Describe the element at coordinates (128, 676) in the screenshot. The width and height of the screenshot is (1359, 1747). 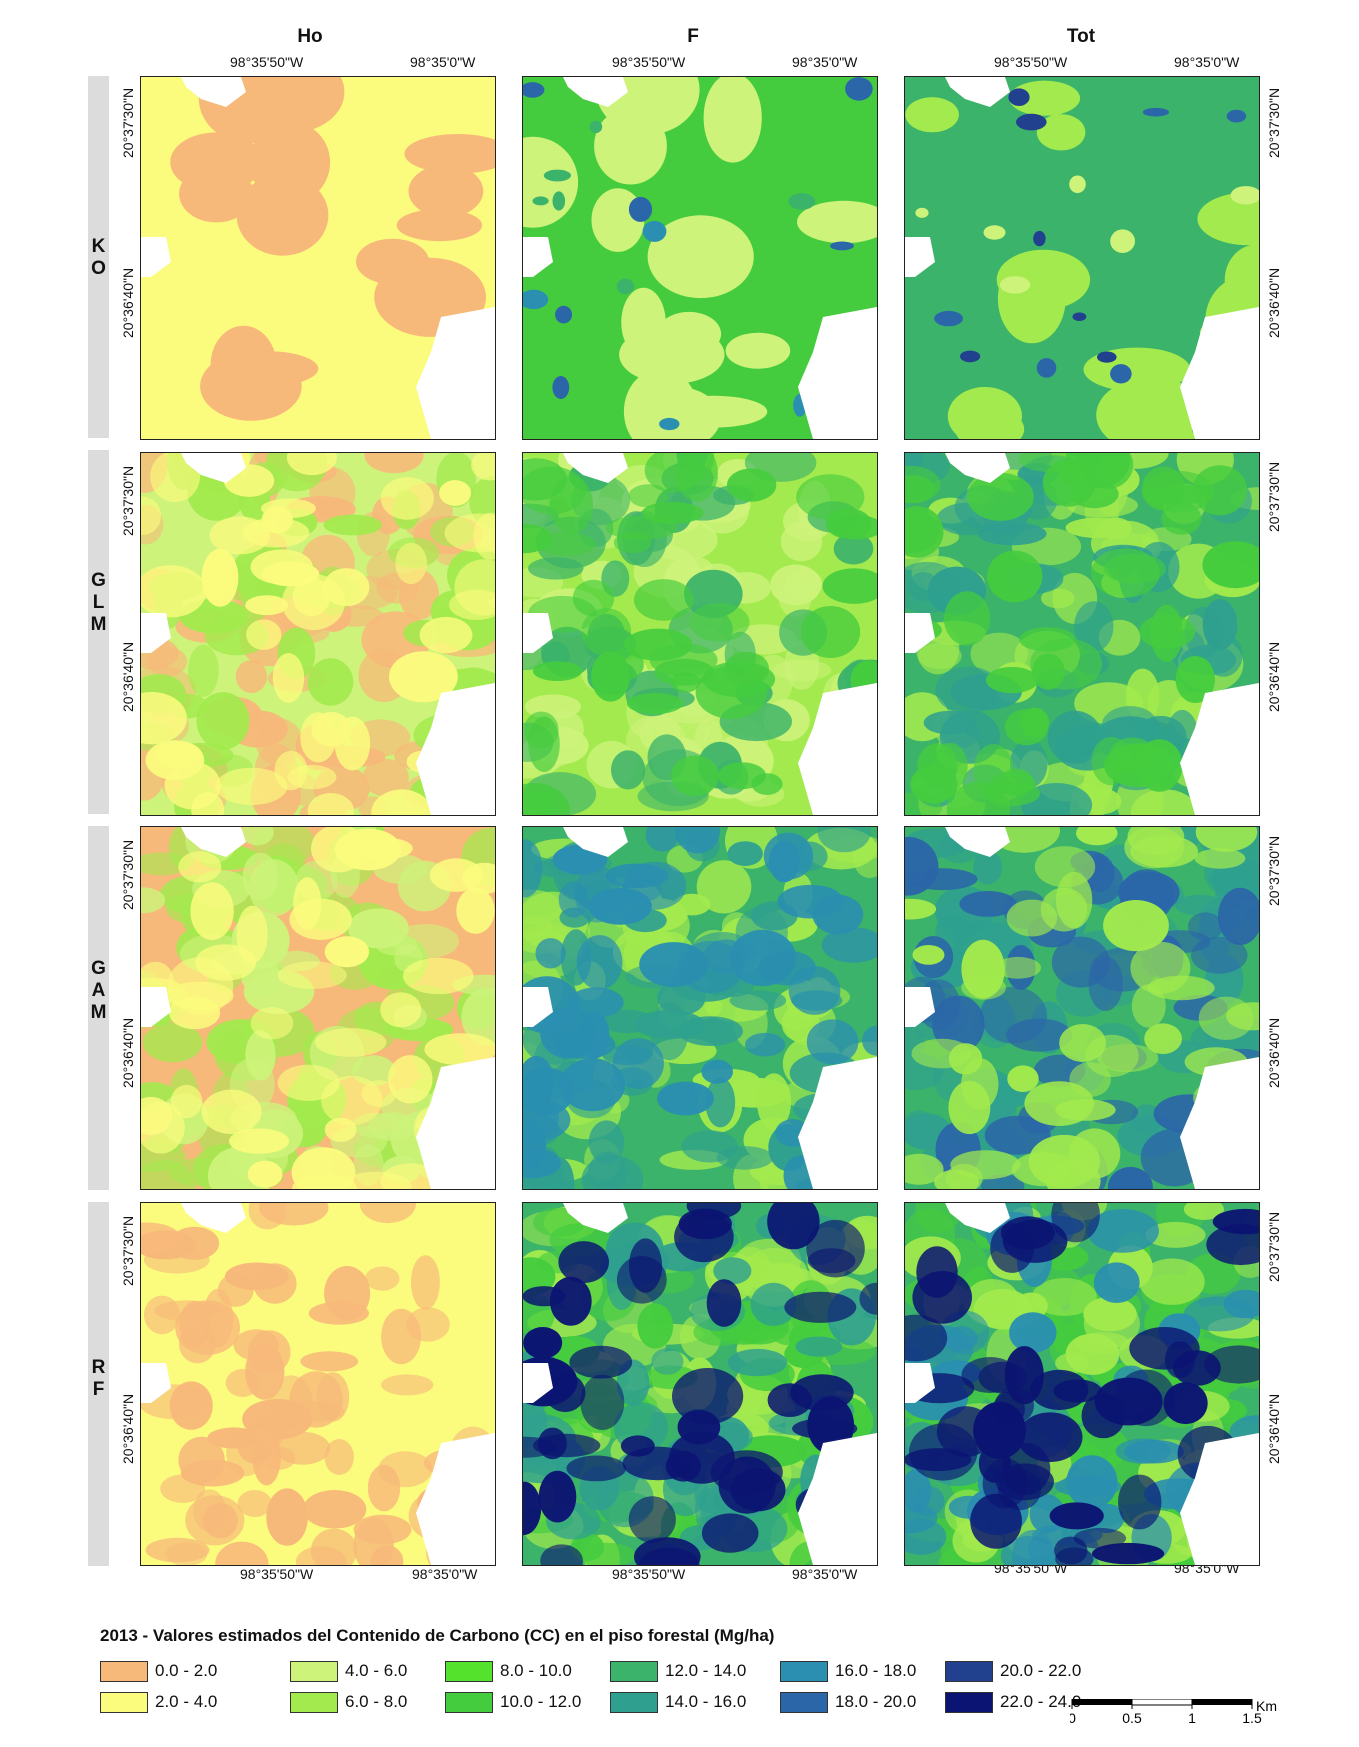
I see `lat-tick-left-glm-2: 20°36'40"N` at that location.